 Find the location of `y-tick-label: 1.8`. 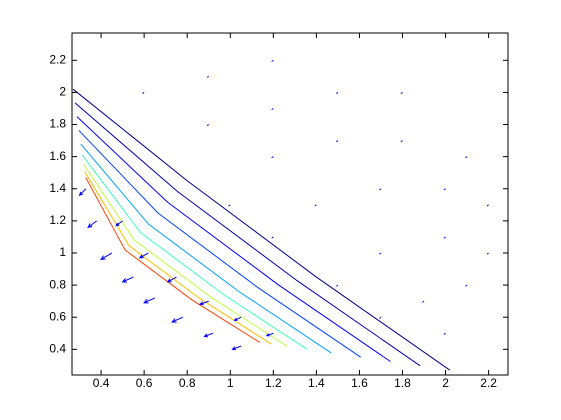

y-tick-label: 1.8 is located at coordinates (57, 124).